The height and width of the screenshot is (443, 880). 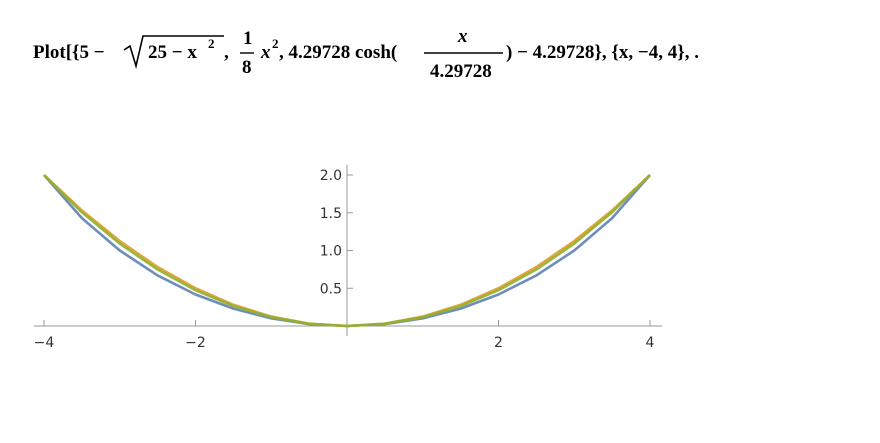 What do you see at coordinates (602, 52) in the screenshot?
I see `formula-suffix: ) − 4.29728}, {x, −4, 4}, .` at bounding box center [602, 52].